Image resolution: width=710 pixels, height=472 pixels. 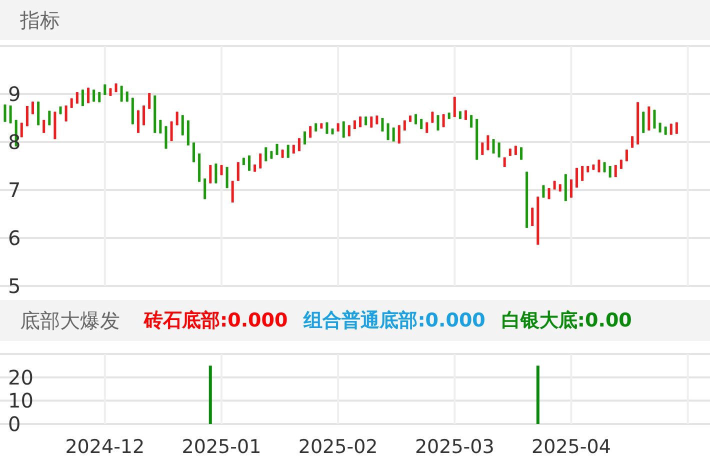 What do you see at coordinates (21, 377) in the screenshot?
I see `y-tick-label: 20` at bounding box center [21, 377].